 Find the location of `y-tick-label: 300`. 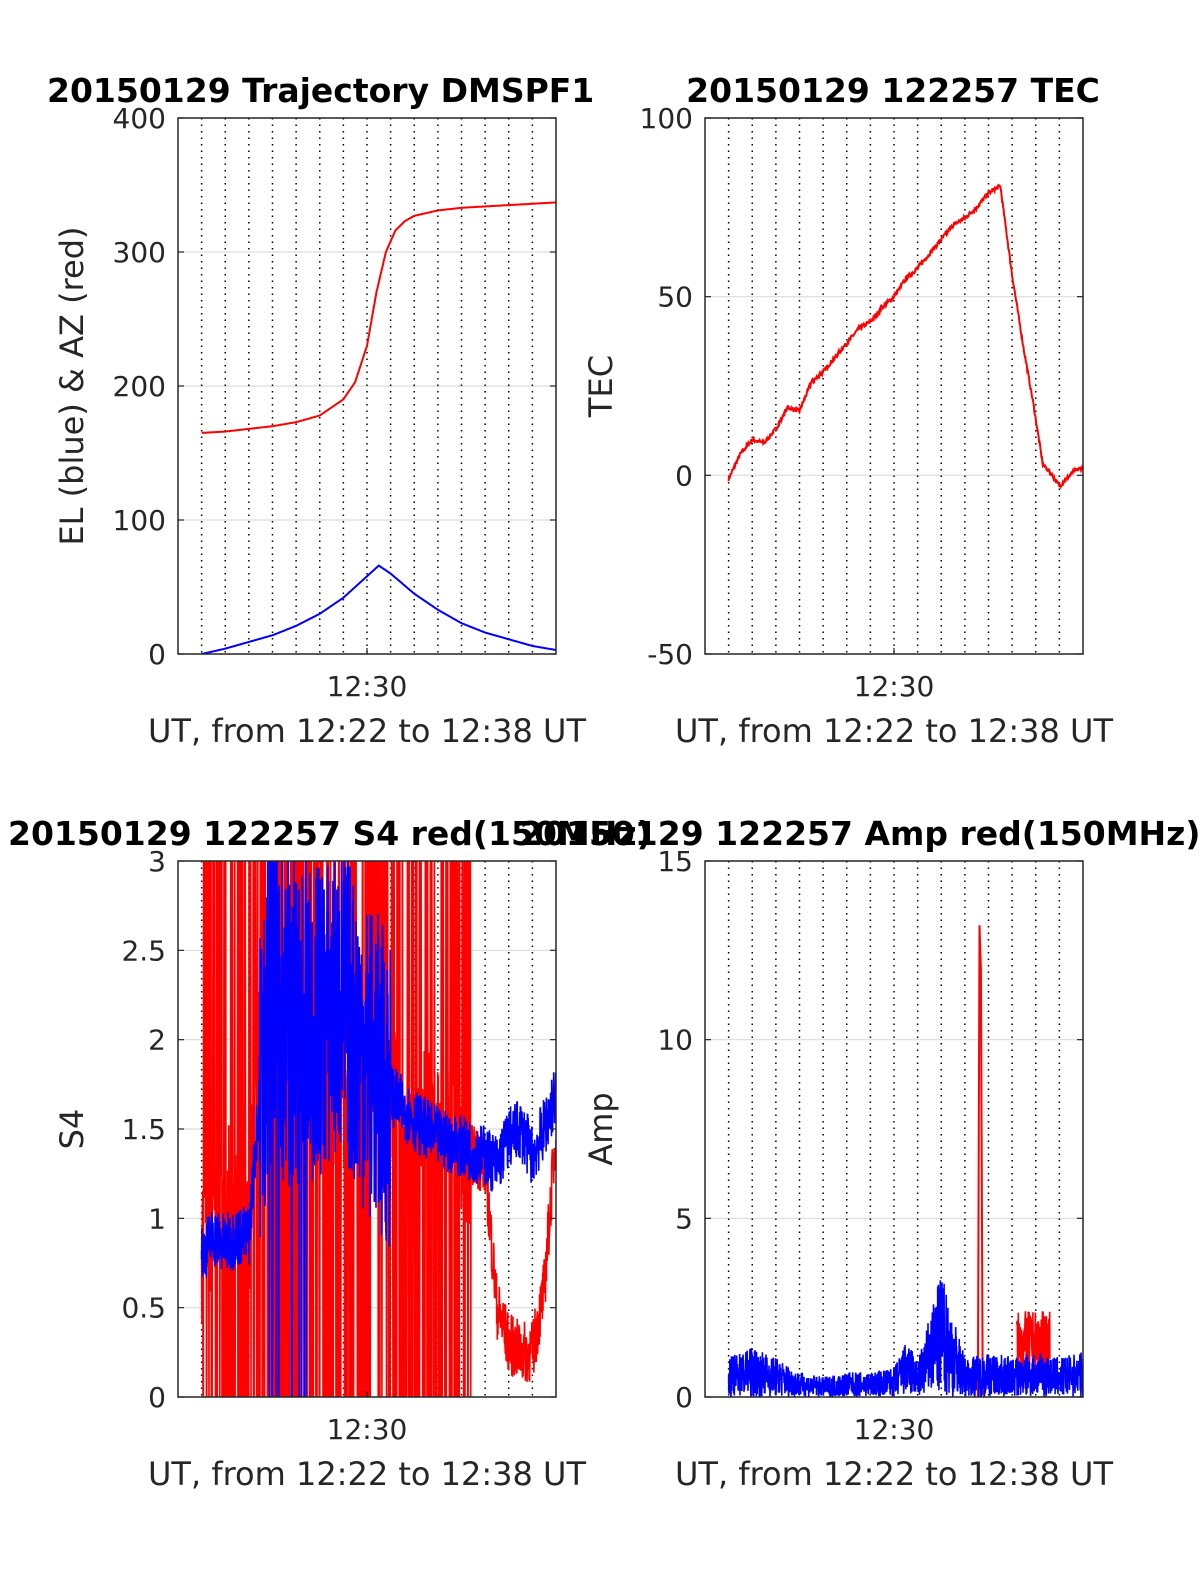

y-tick-label: 300 is located at coordinates (139, 252).